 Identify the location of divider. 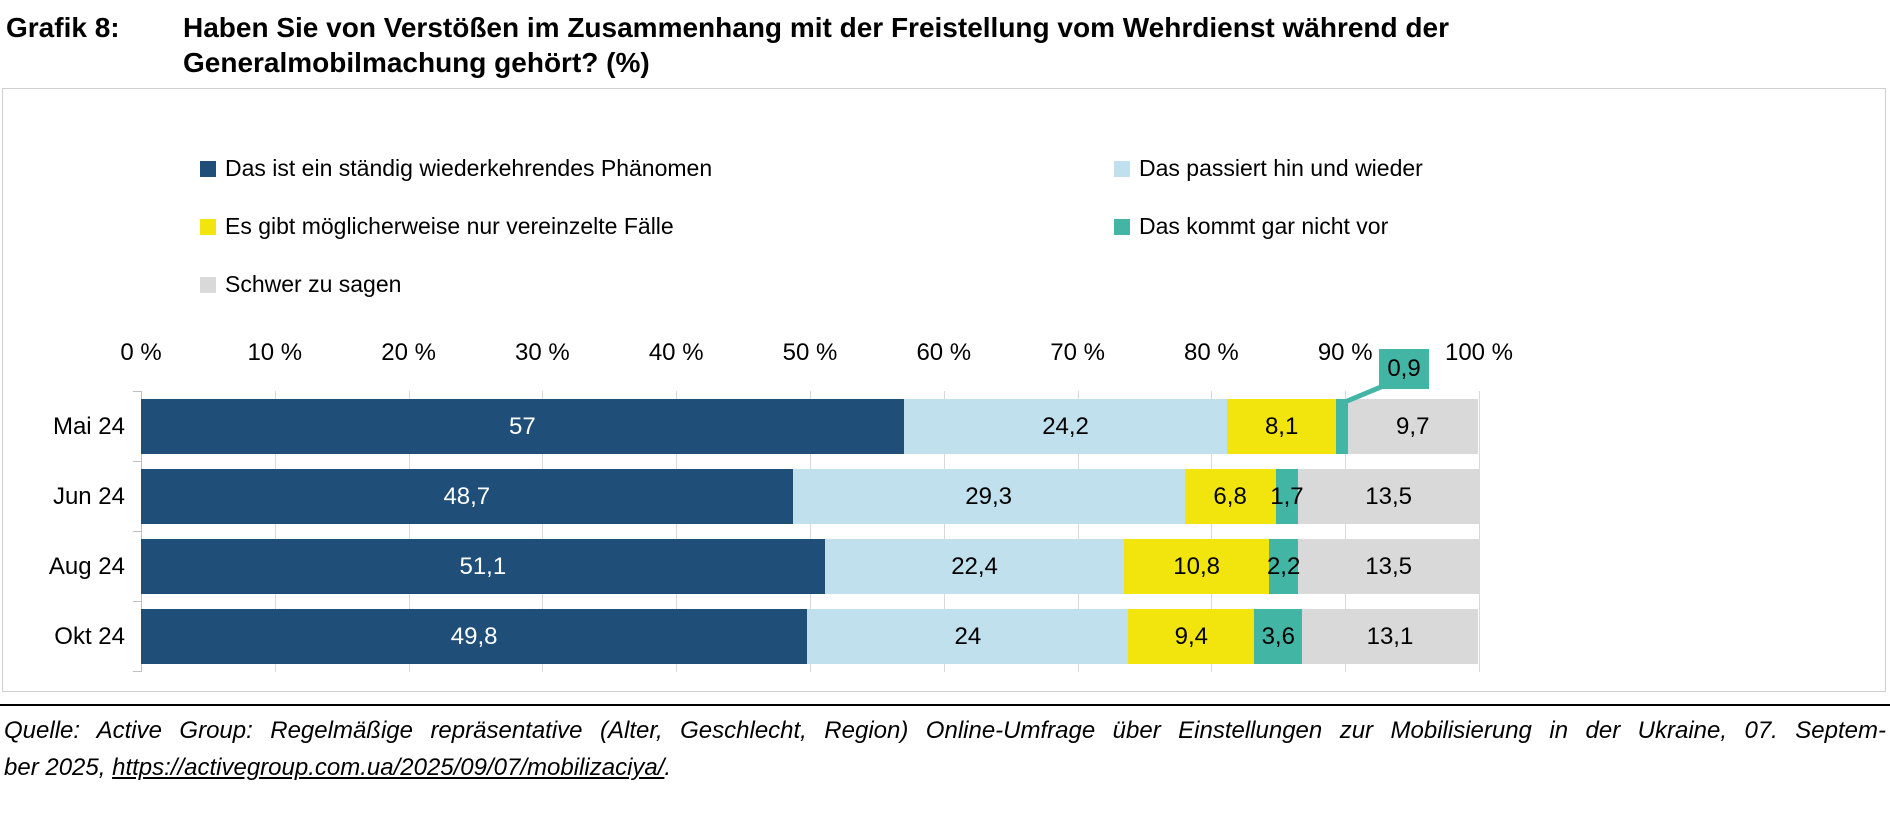
(945, 705).